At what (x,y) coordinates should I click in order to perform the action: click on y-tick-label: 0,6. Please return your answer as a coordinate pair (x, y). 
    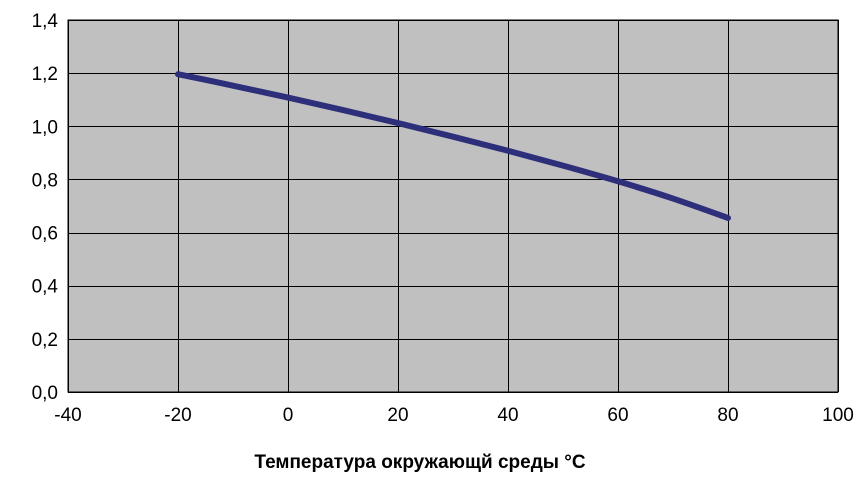
    Looking at the image, I should click on (45, 234).